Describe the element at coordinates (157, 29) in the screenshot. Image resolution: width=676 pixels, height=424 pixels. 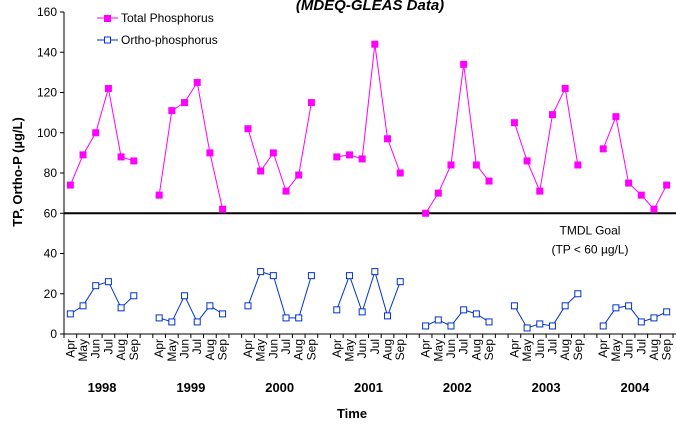
I see `legend: Total Phosphorus Ortho-phosphorus` at that location.